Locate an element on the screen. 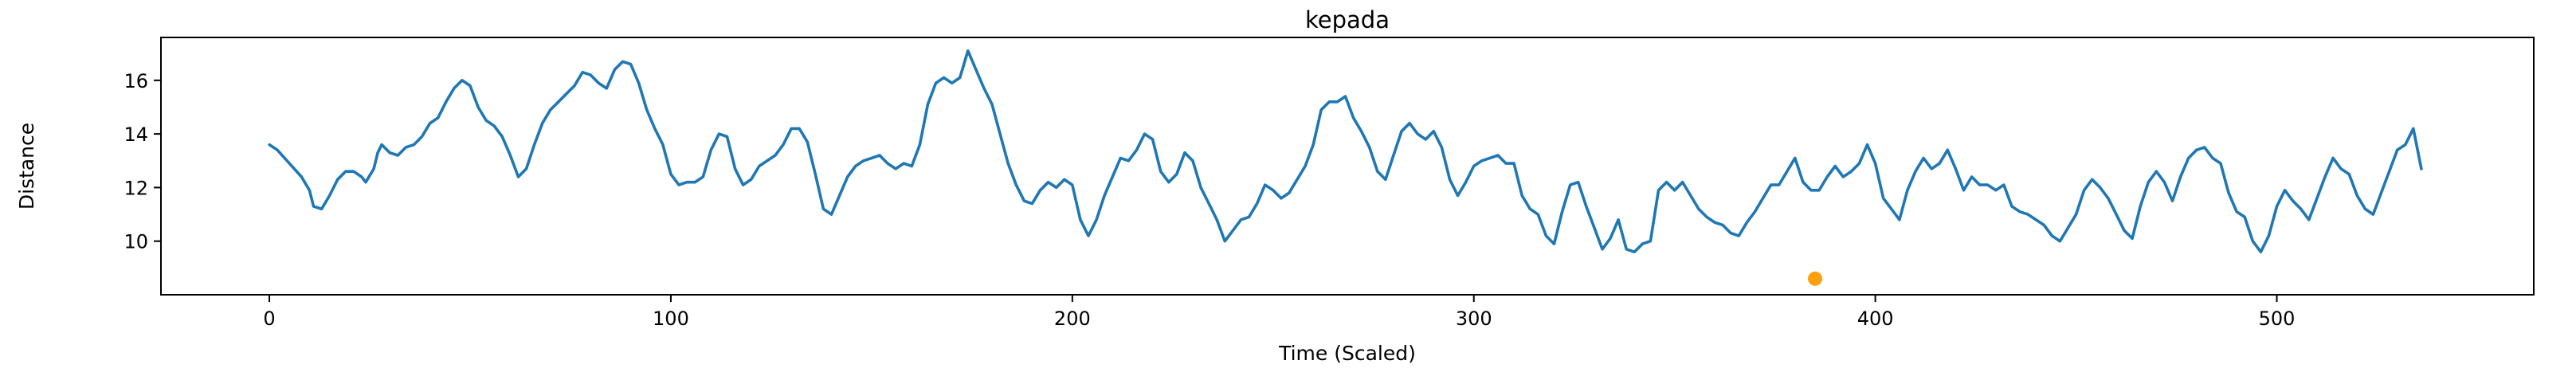 The image size is (2576, 380). x-tick-label: 300 is located at coordinates (1474, 319).